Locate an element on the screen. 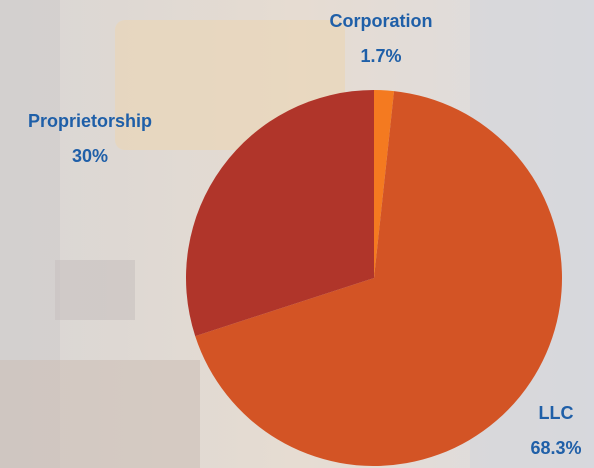 This screenshot has width=594, height=468. slice-value-label: 30% is located at coordinates (90, 156).